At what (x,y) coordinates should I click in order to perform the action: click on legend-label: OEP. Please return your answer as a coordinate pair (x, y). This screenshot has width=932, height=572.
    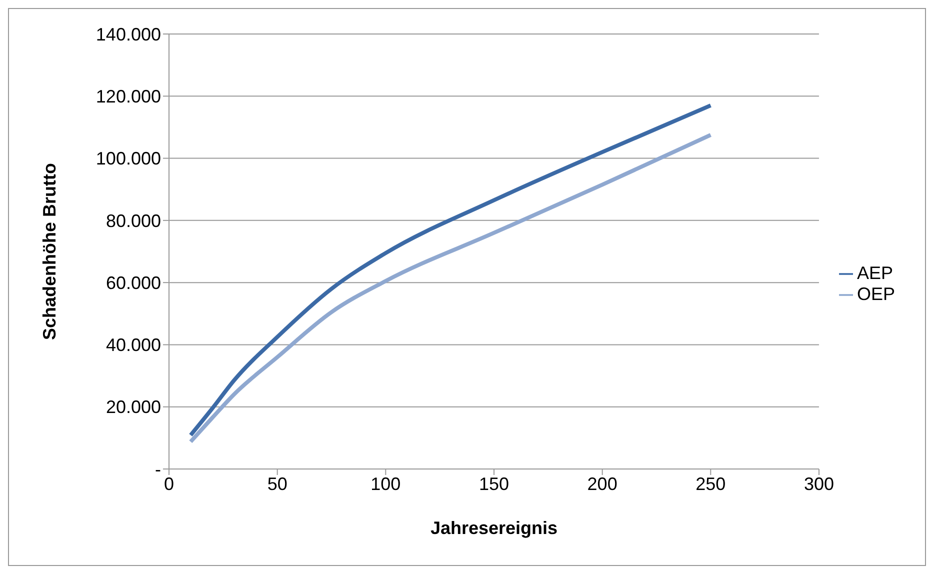
    Looking at the image, I should click on (875, 294).